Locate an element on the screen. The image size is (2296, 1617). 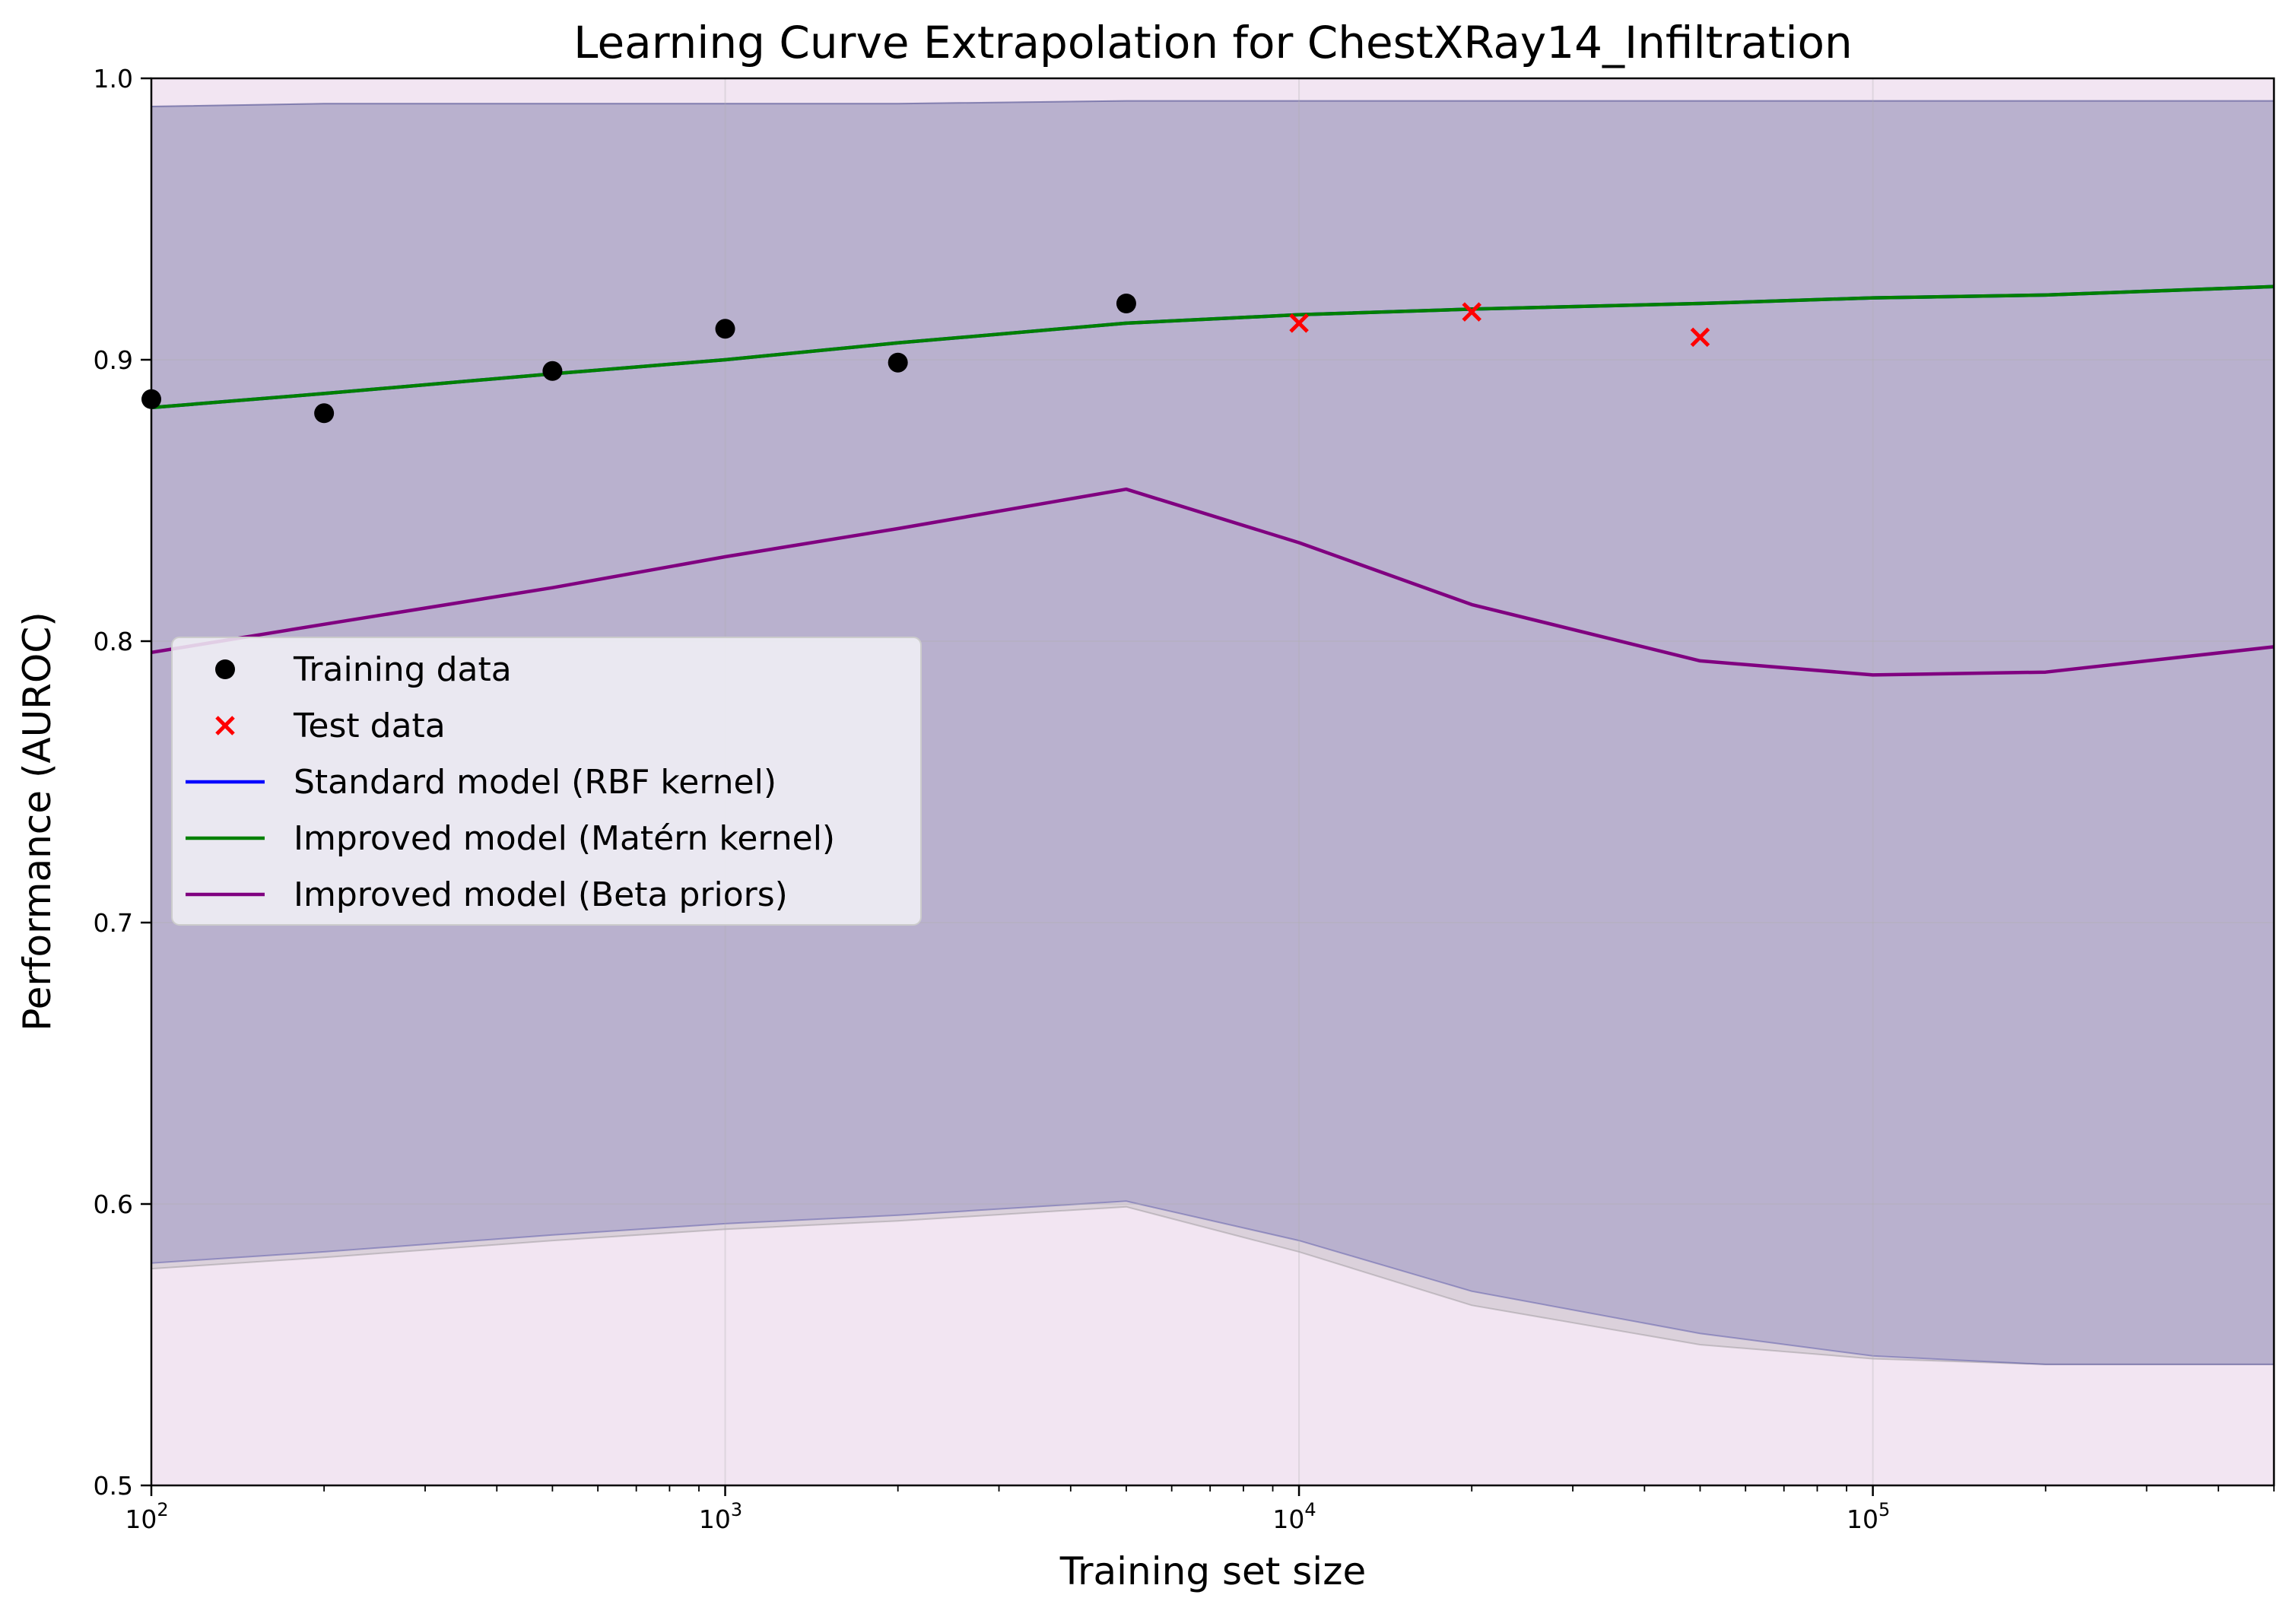
legend-label: Training data is located at coordinates (403, 669).